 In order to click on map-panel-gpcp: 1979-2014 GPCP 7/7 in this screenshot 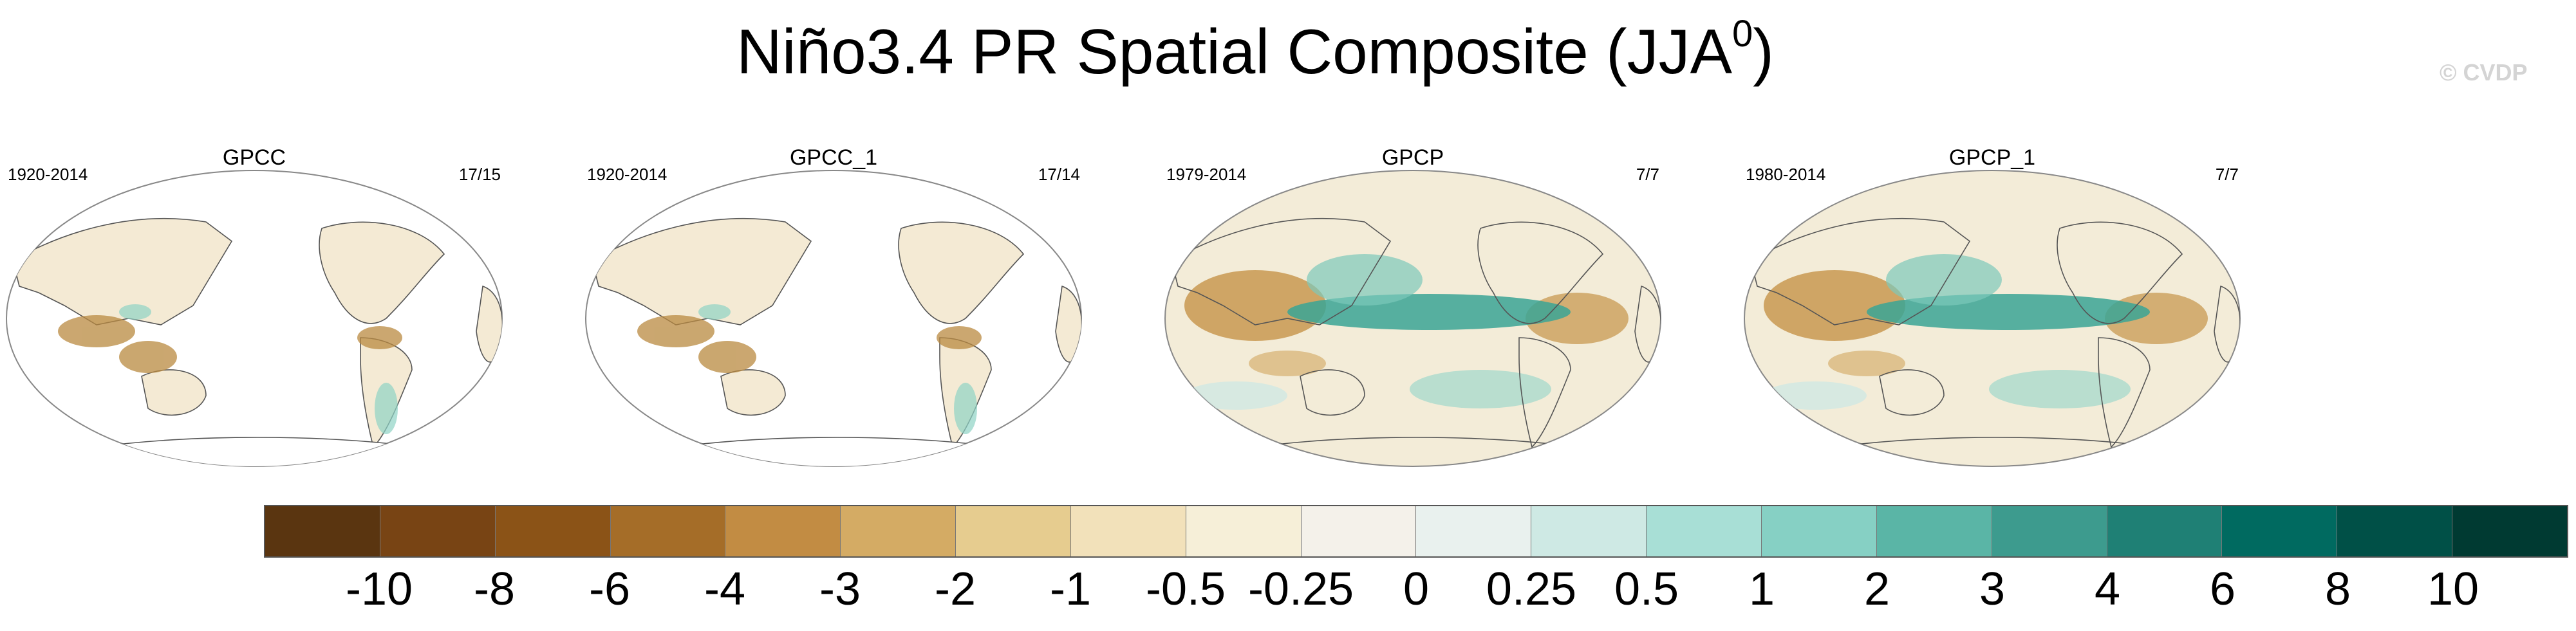, I will do `click(1413, 305)`.